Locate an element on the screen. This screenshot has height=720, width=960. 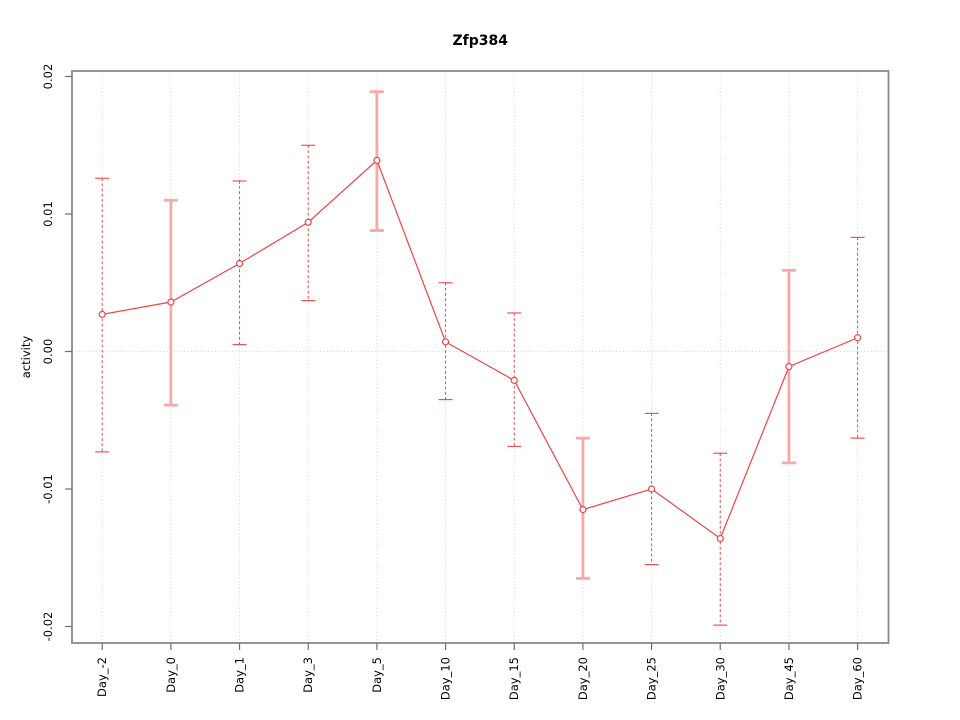
y-axis-tick-label: 0.01 is located at coordinates (48, 214).